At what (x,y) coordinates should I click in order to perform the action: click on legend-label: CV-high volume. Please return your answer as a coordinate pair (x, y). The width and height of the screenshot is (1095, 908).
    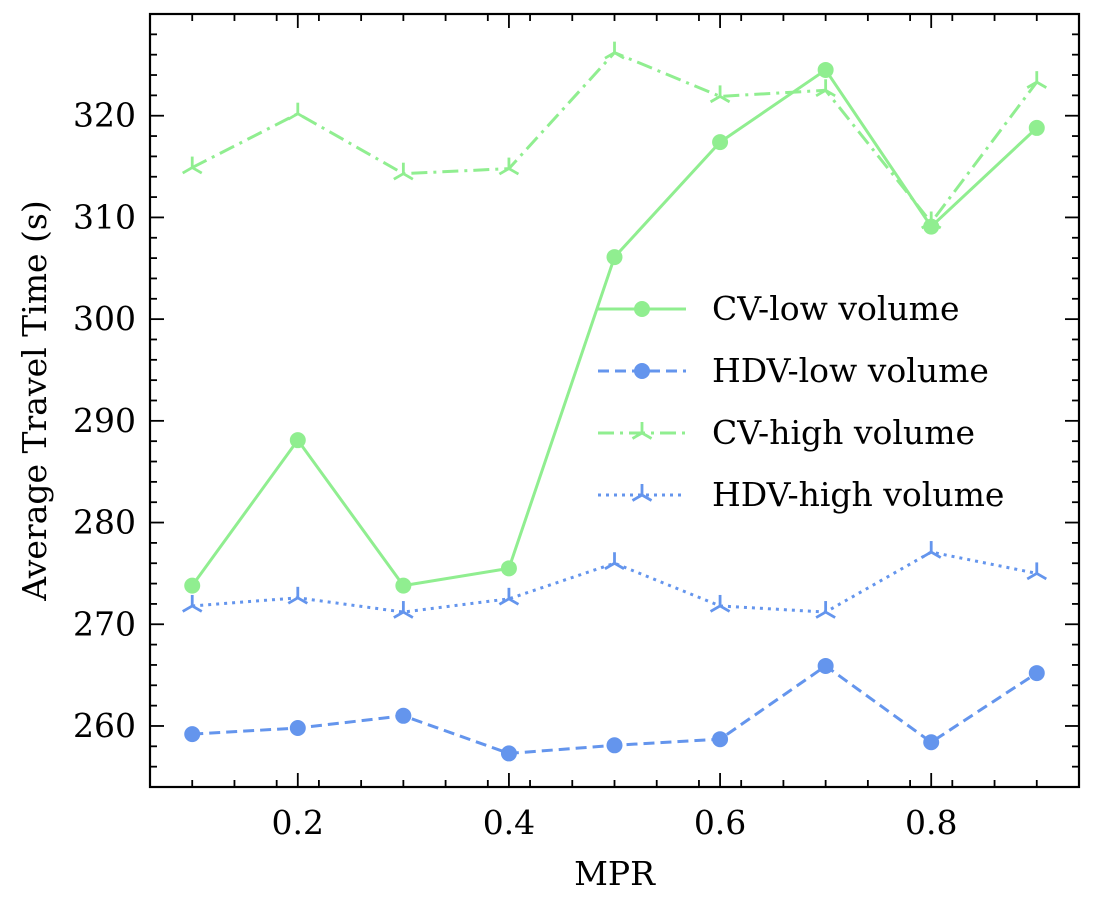
    Looking at the image, I should click on (843, 432).